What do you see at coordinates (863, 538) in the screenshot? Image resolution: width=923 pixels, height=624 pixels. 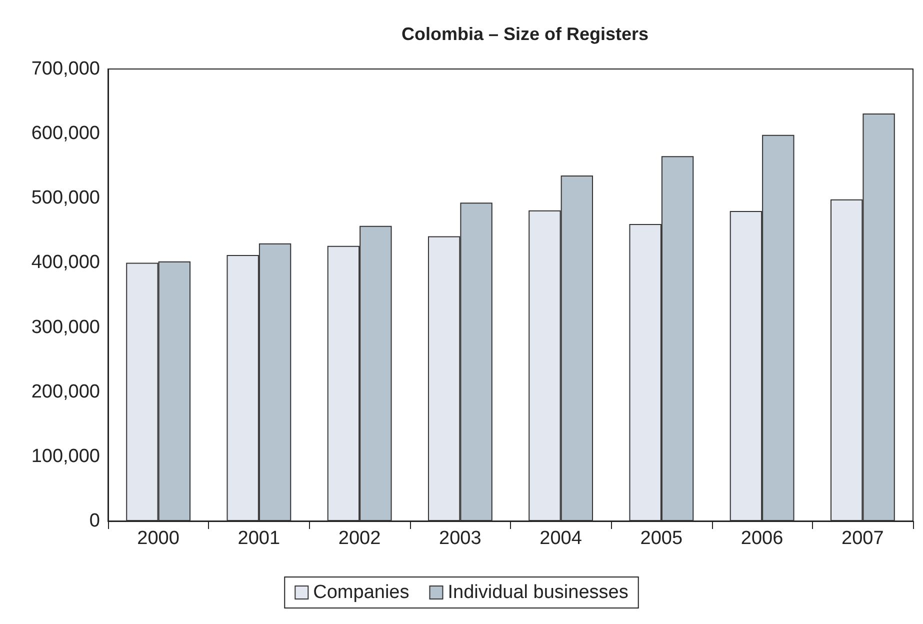 I see `x-tick-label: 2007` at bounding box center [863, 538].